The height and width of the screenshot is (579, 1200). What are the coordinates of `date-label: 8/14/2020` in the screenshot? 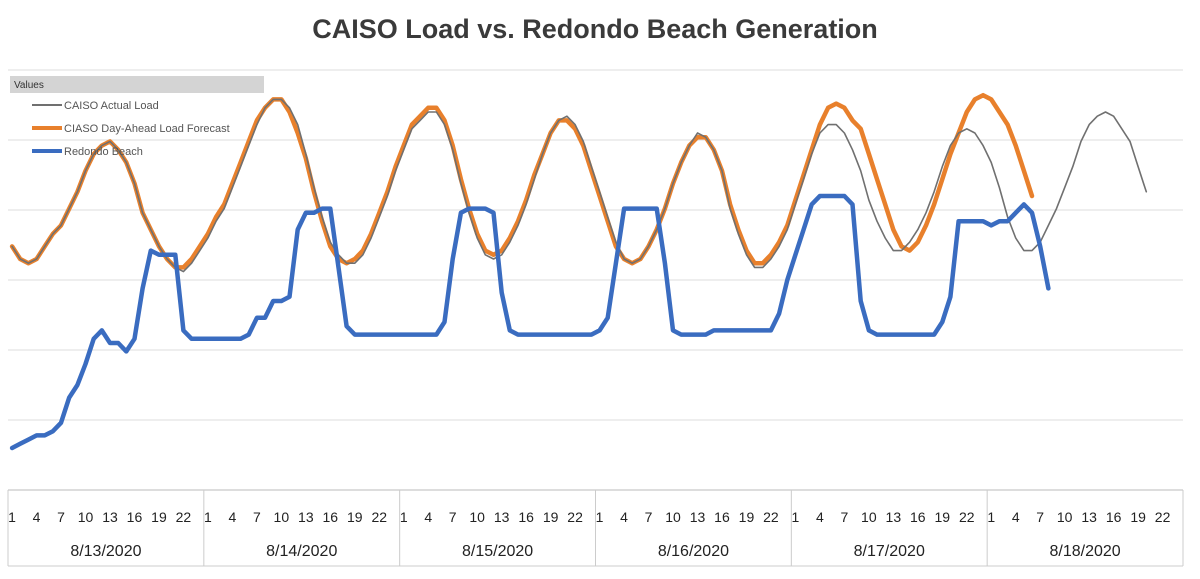 It's located at (301, 551).